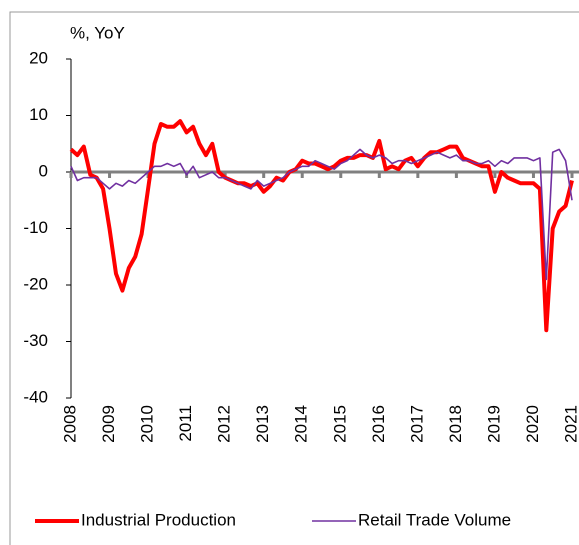 This screenshot has height=545, width=579. Describe the element at coordinates (262, 424) in the screenshot. I see `x-tick-label: 2013` at that location.